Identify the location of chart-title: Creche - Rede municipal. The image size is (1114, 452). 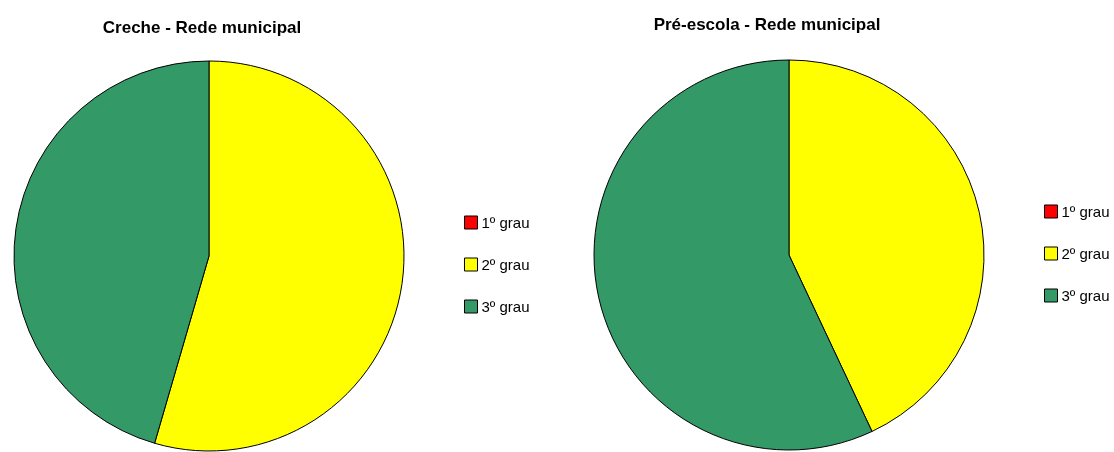
(202, 27).